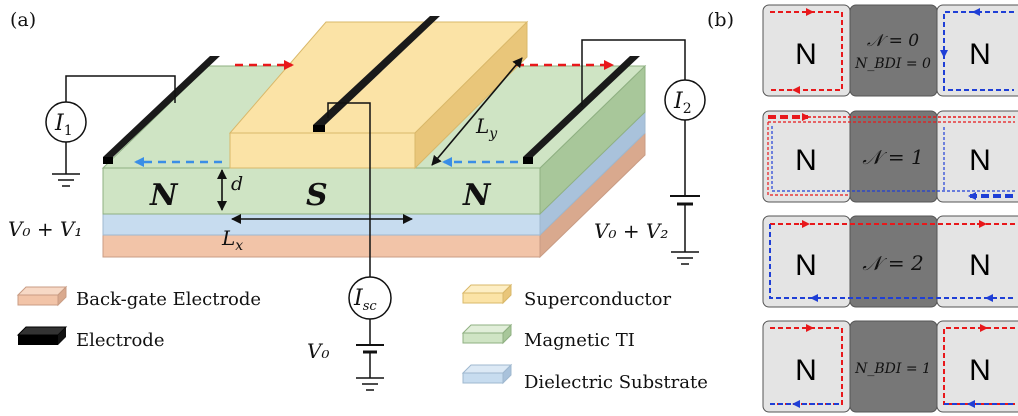 This screenshot has width=1018, height=416. I want to click on backgate-layer-front, so click(321, 246).